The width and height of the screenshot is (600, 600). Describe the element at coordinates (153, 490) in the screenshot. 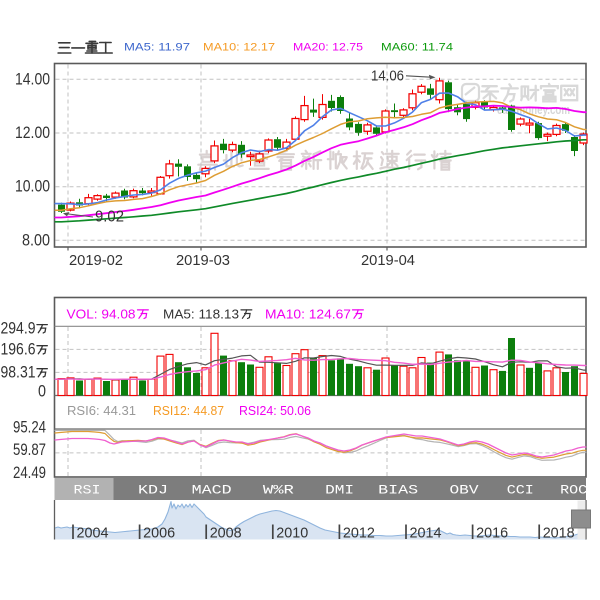

I see `svg-text: KDJ` at that location.